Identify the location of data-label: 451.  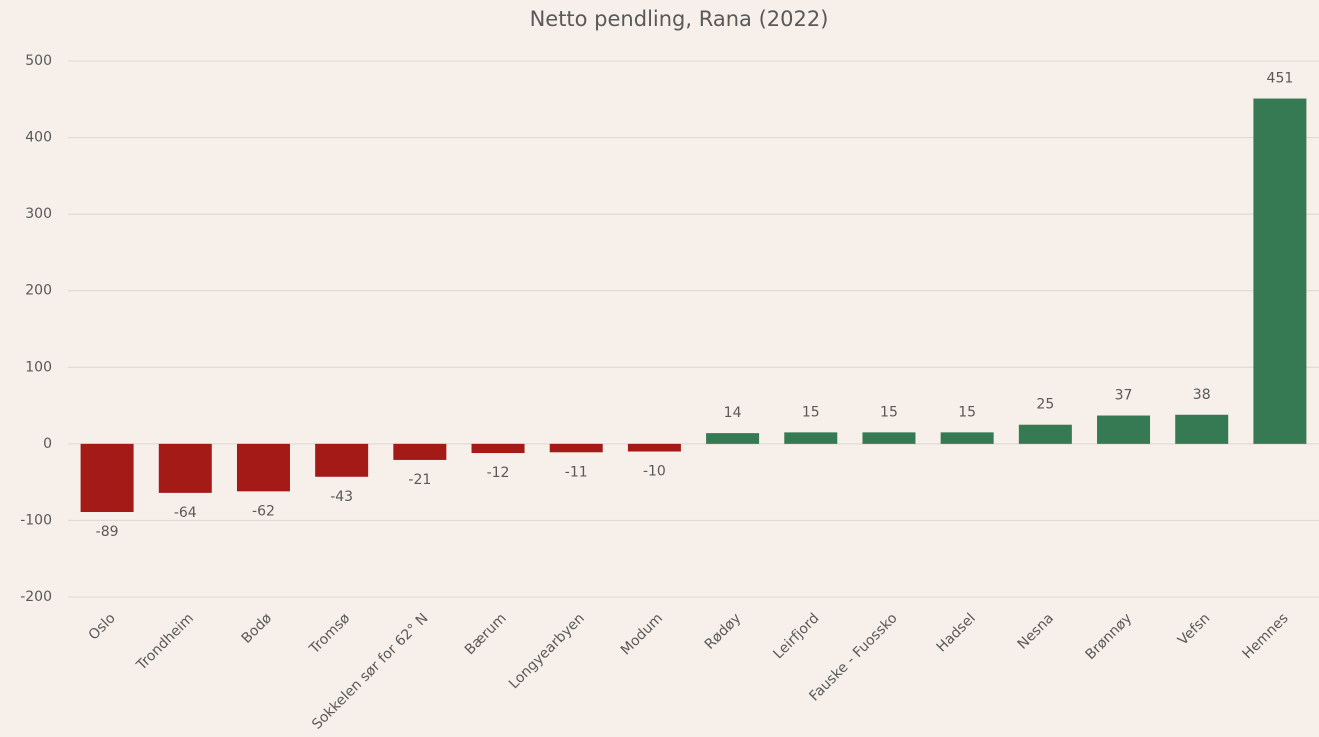
(1280, 79).